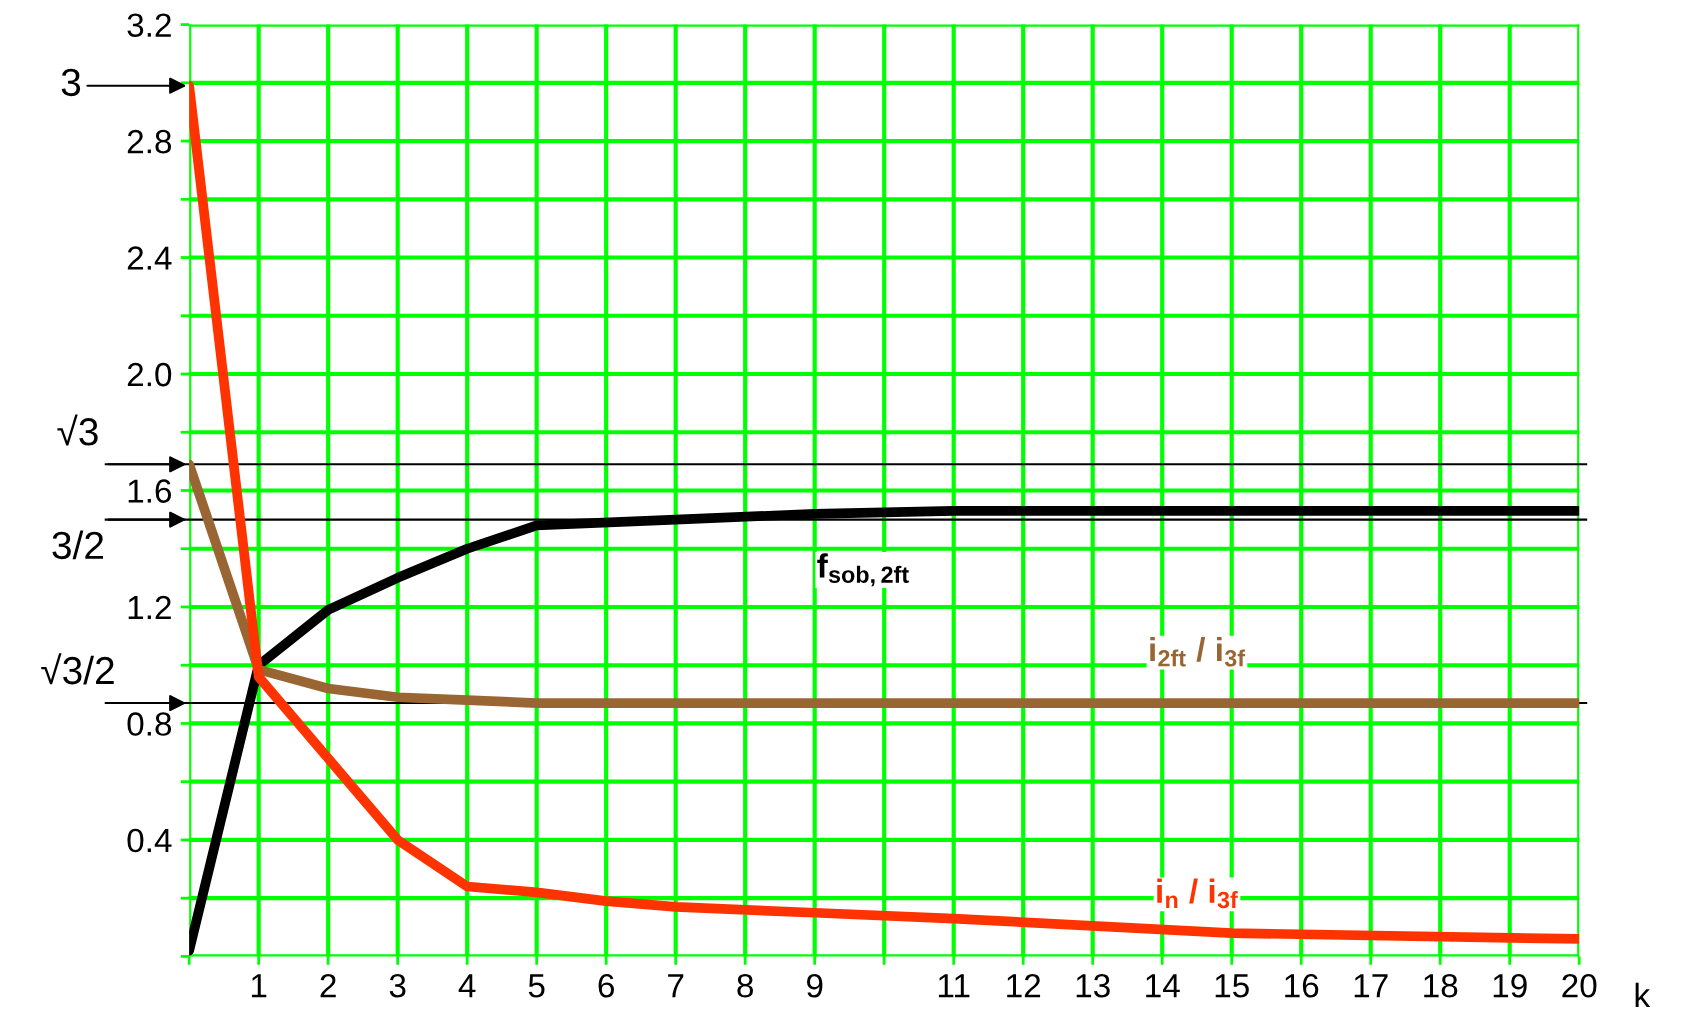 The width and height of the screenshot is (1689, 1024). What do you see at coordinates (1024, 985) in the screenshot?
I see `x-tick-label: 12` at bounding box center [1024, 985].